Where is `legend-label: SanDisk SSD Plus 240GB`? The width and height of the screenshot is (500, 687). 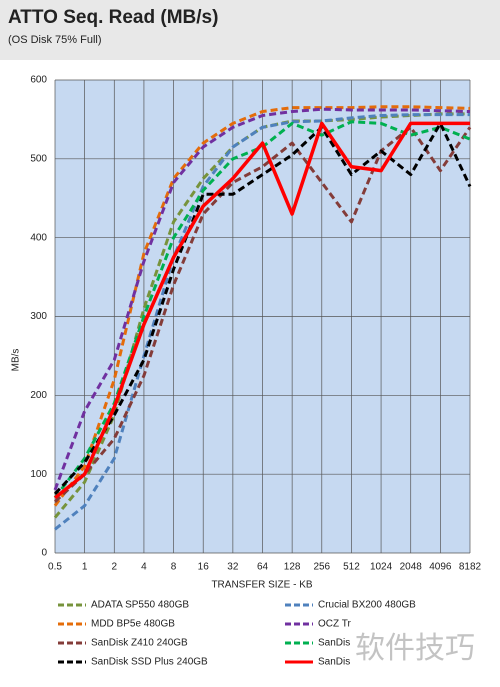 legend-label: SanDisk SSD Plus 240GB is located at coordinates (149, 662).